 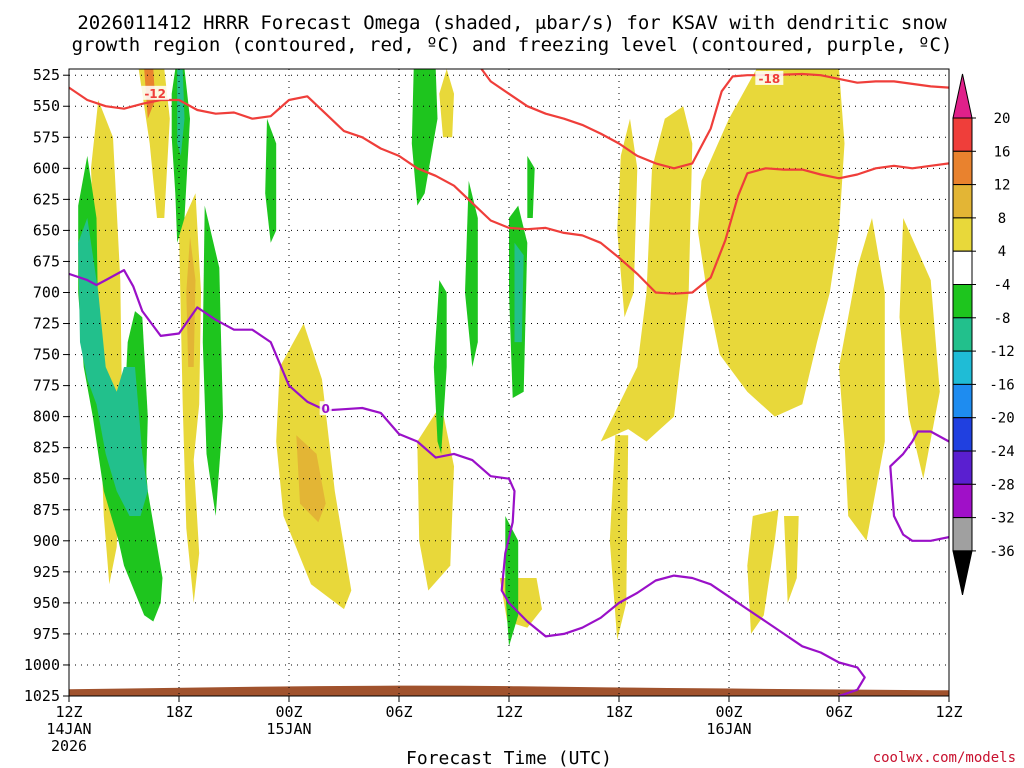 I want to click on freezing-contour-0-label-bg, so click(x=325, y=408).